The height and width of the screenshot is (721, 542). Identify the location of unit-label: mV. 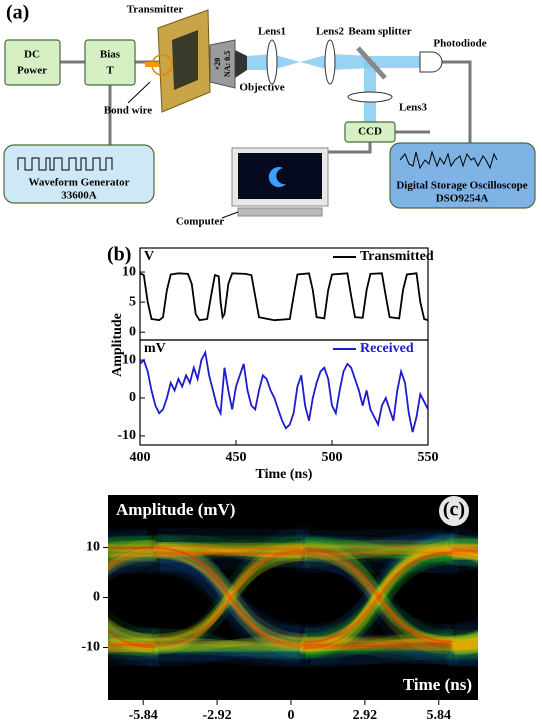
(155, 348).